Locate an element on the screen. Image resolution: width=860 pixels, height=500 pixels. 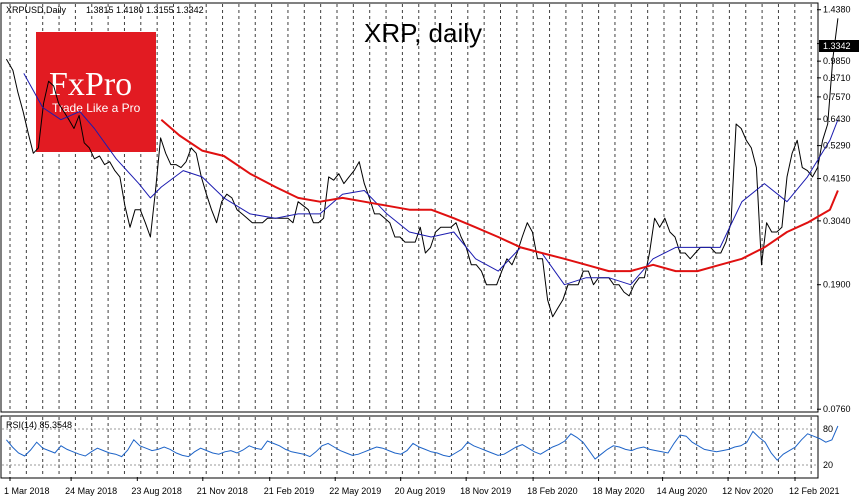
chart-title: XRP, daily is located at coordinates (423, 33).